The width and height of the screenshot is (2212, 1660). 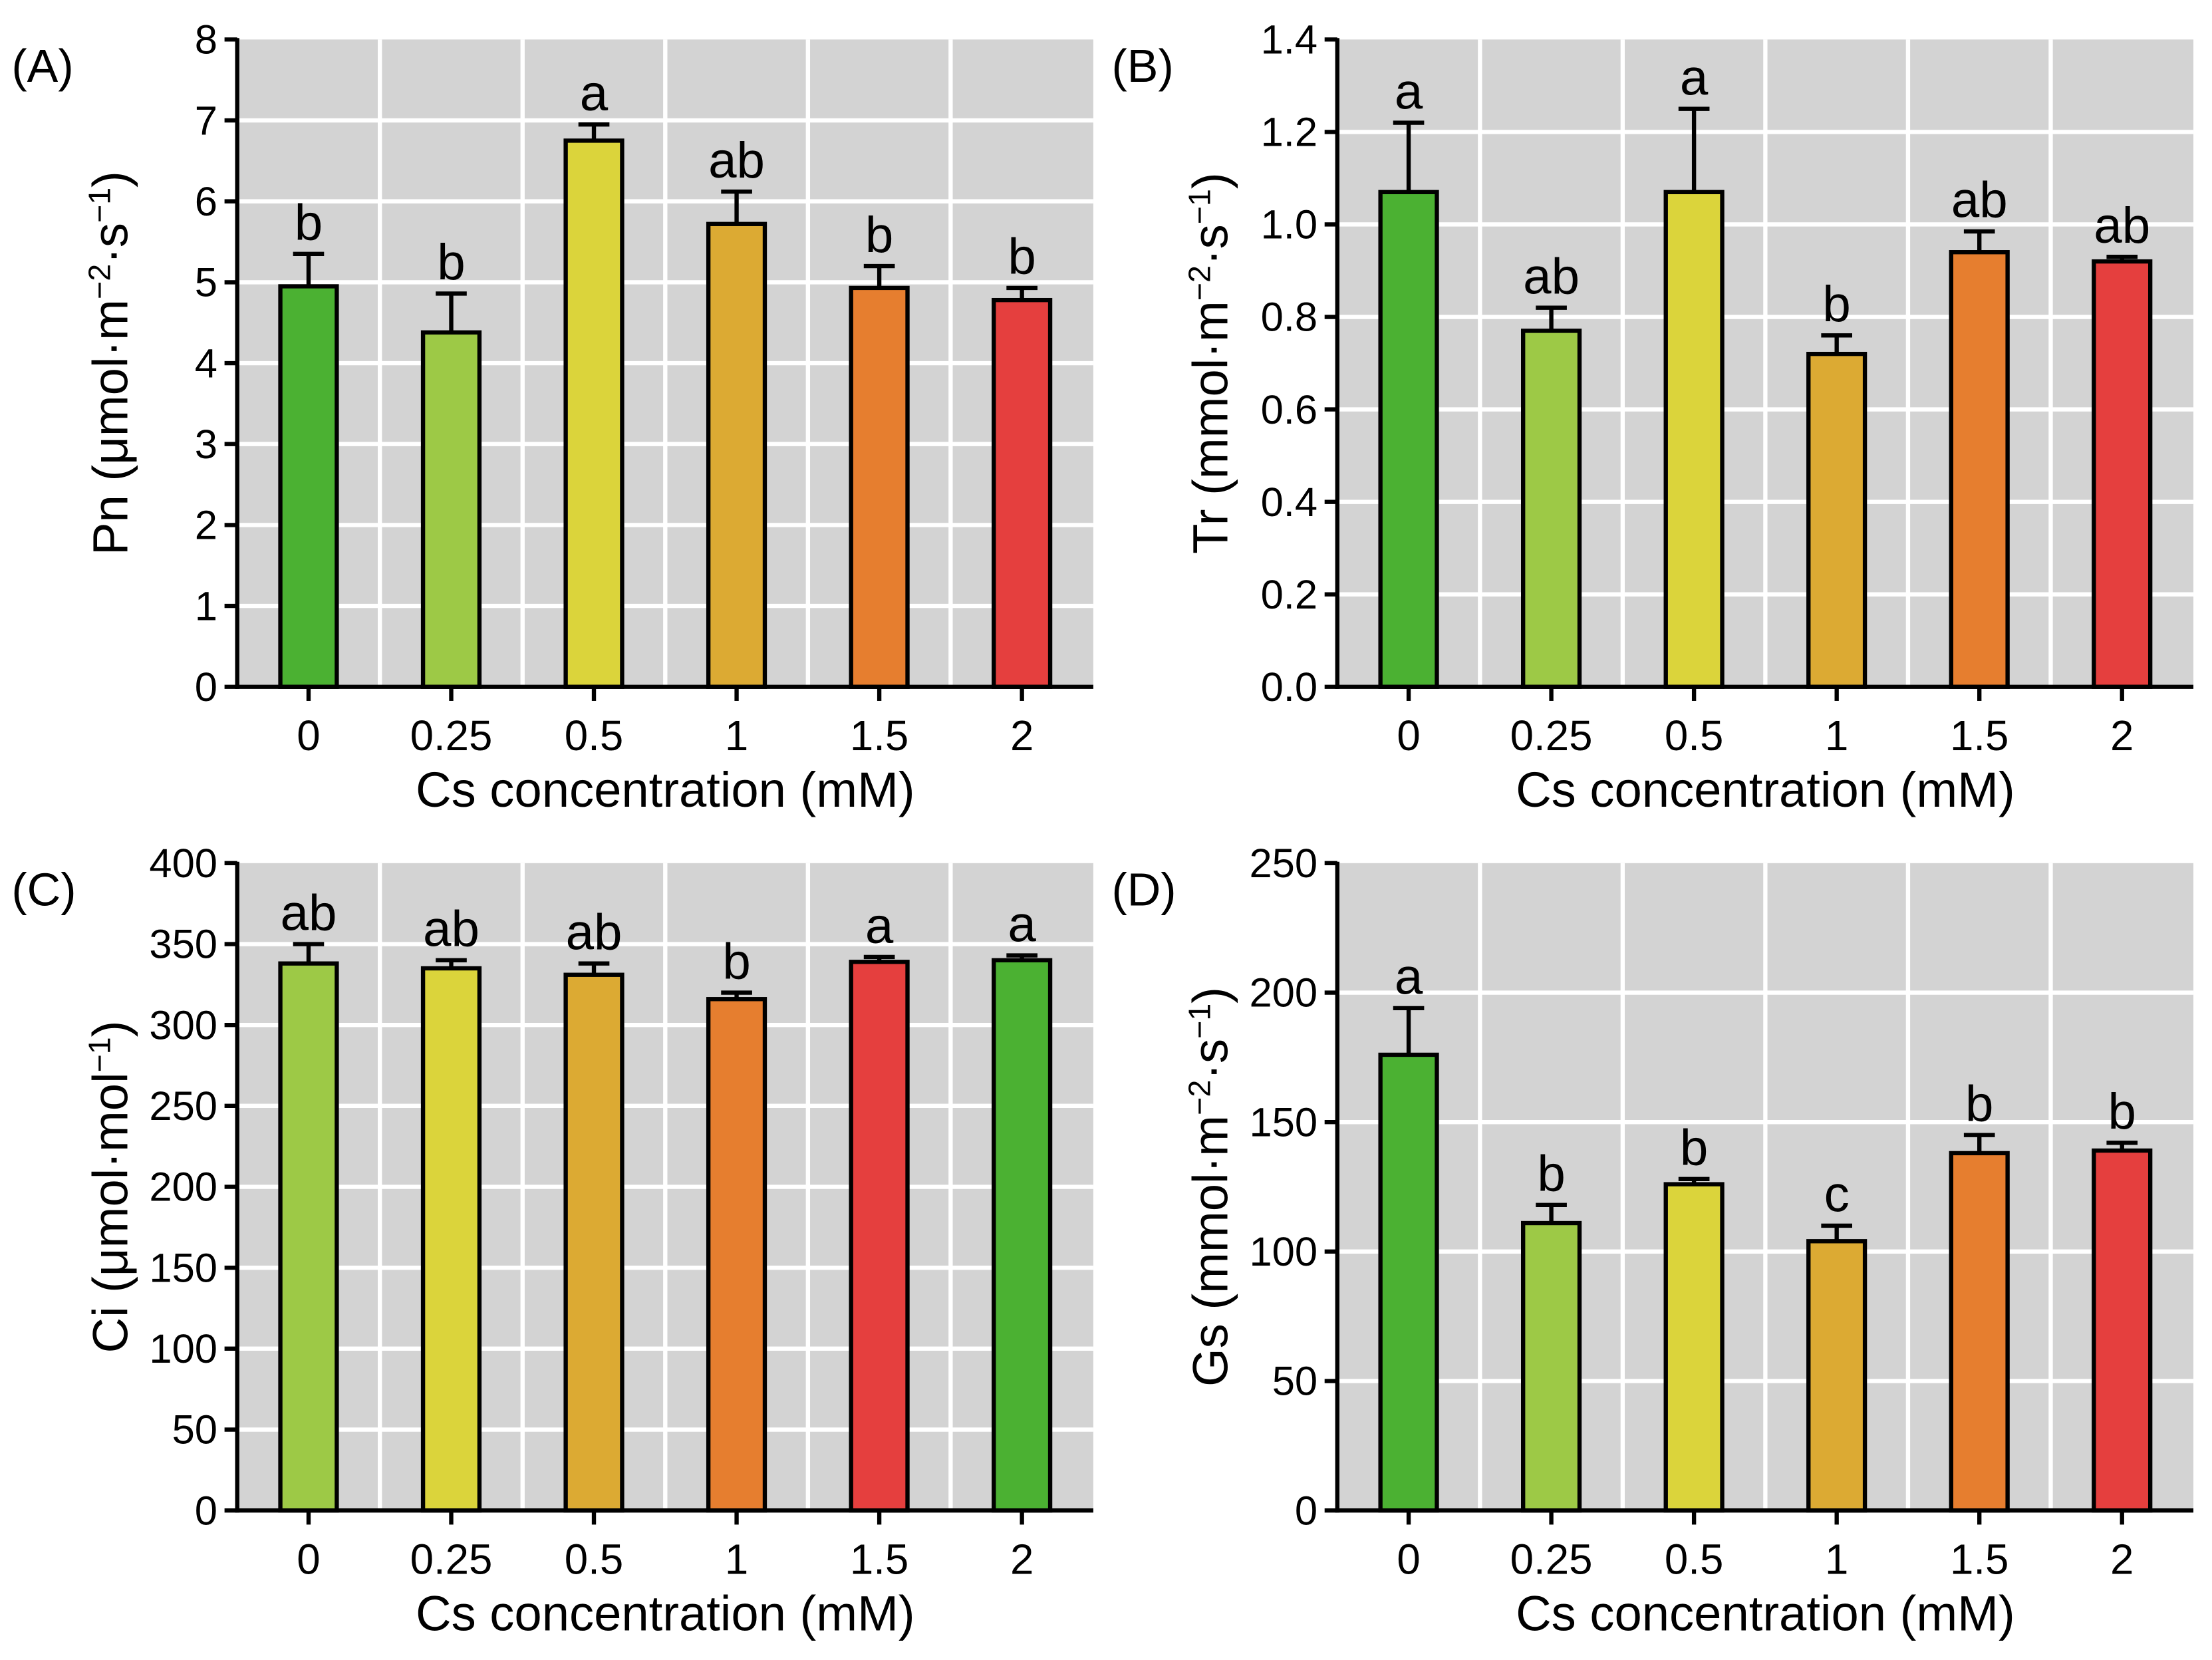 I want to click on y-tick-label: 3, so click(x=206, y=445).